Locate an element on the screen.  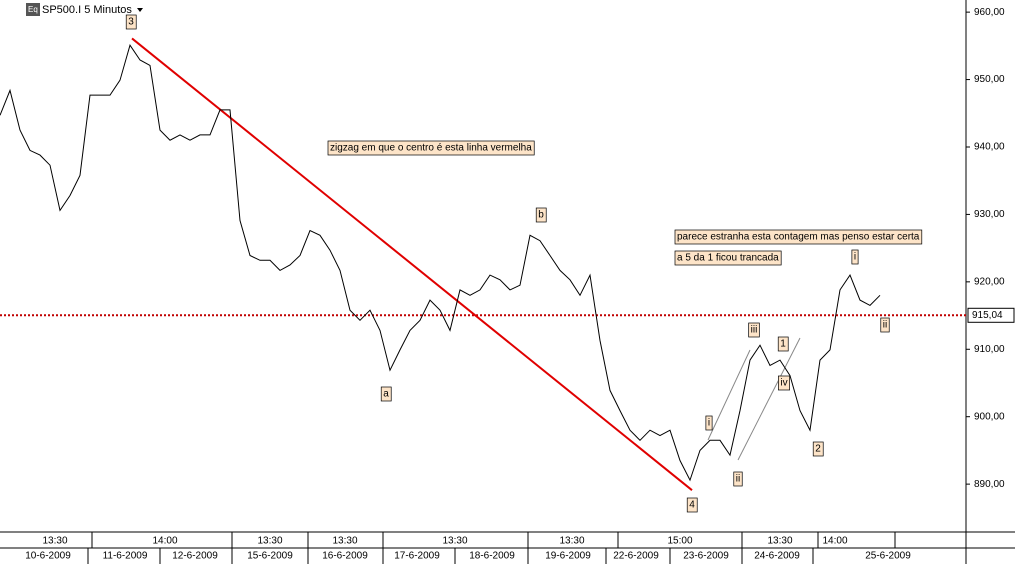
annotation: a is located at coordinates (386, 394).